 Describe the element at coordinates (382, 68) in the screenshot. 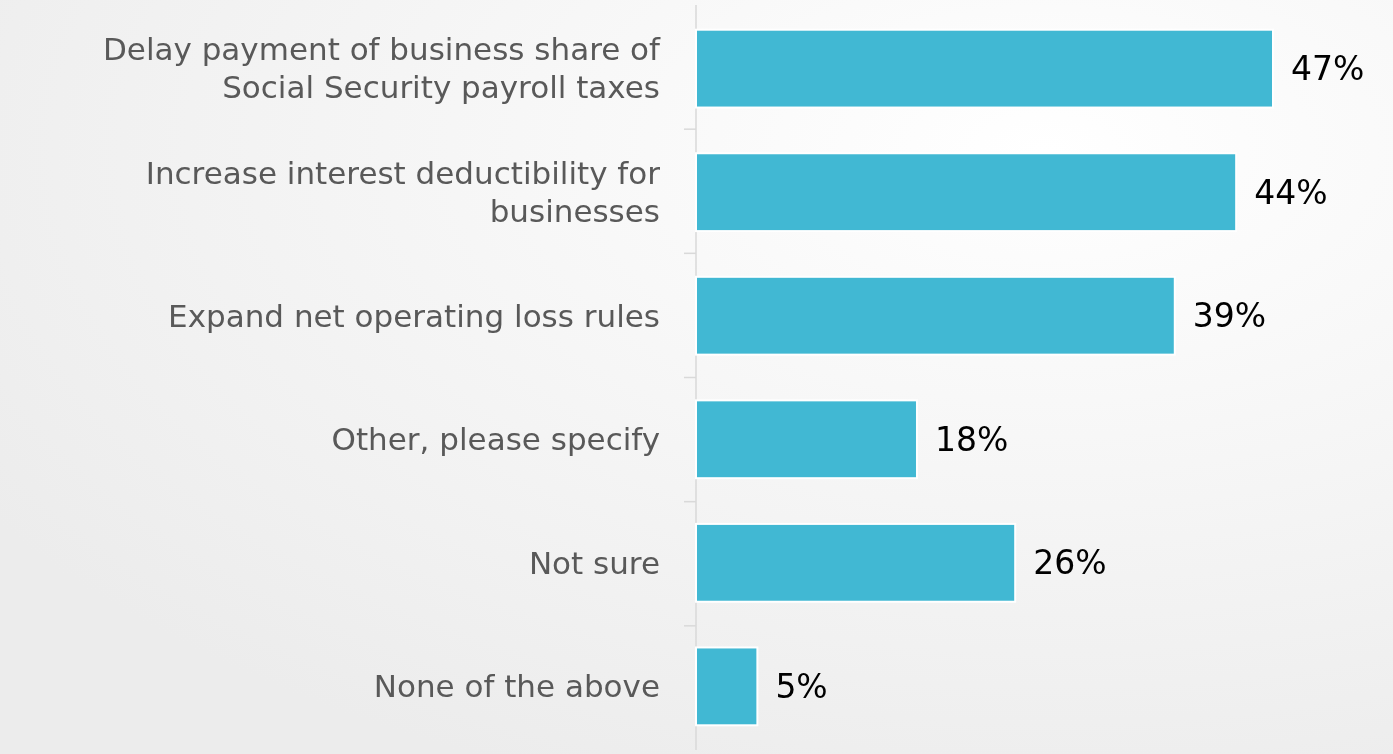

I see `y-tick-label: Delay payment of business share of Social Security payroll taxes` at that location.